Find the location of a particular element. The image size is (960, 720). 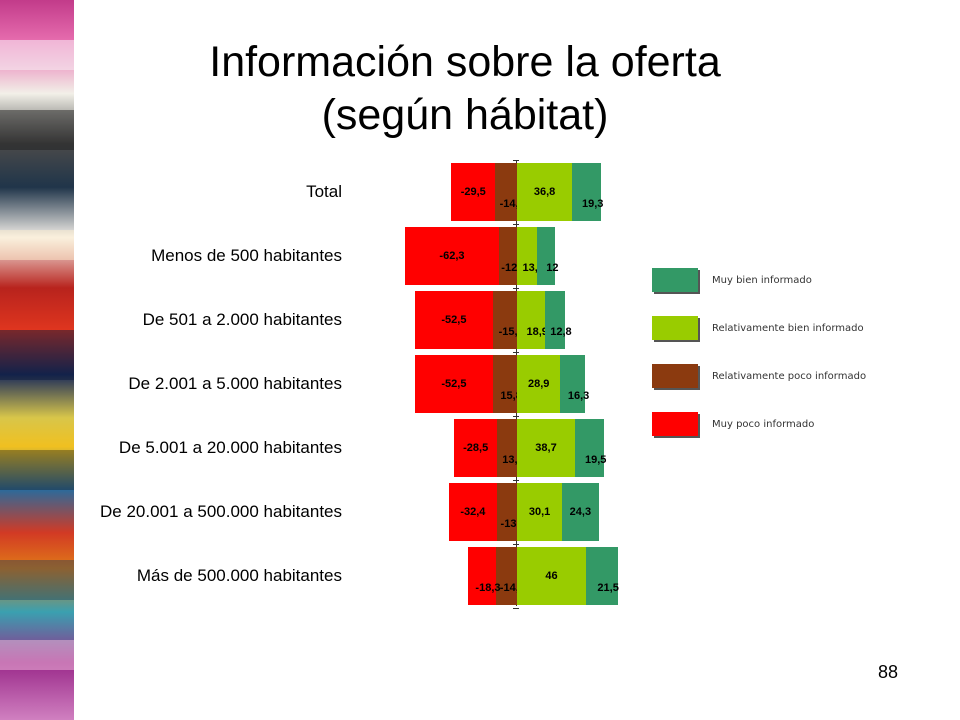

data-label: 30,1 is located at coordinates (539, 512).